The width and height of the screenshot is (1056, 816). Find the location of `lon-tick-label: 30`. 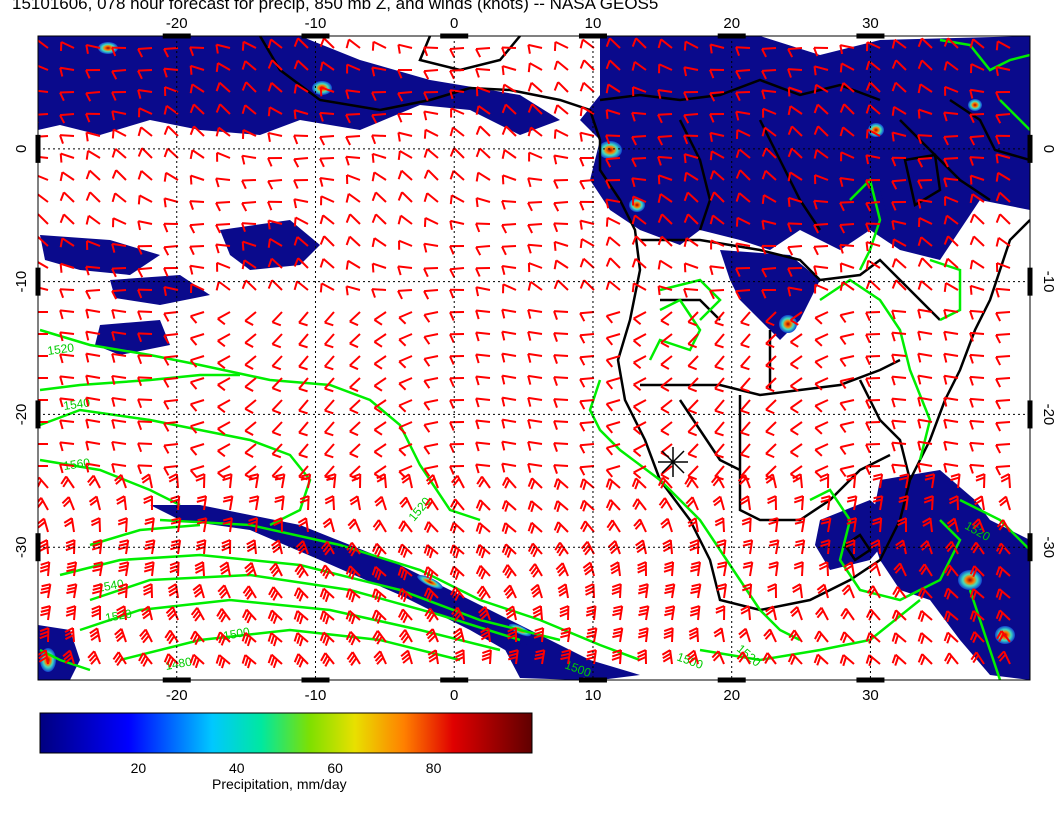

lon-tick-label: 30 is located at coordinates (870, 695).